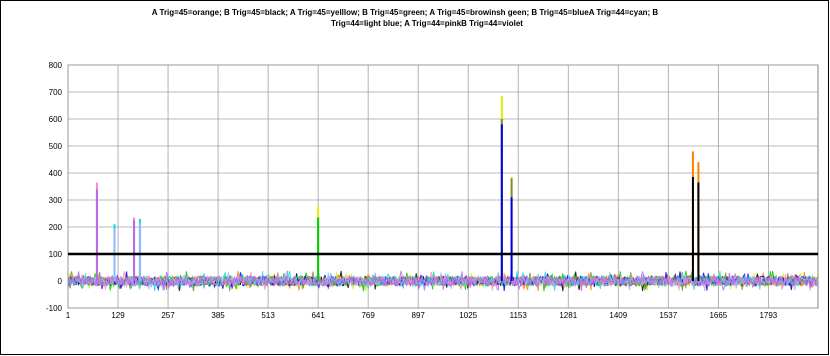 The width and height of the screenshot is (830, 356). What do you see at coordinates (468, 315) in the screenshot?
I see `x-tick-label: 1025` at bounding box center [468, 315].